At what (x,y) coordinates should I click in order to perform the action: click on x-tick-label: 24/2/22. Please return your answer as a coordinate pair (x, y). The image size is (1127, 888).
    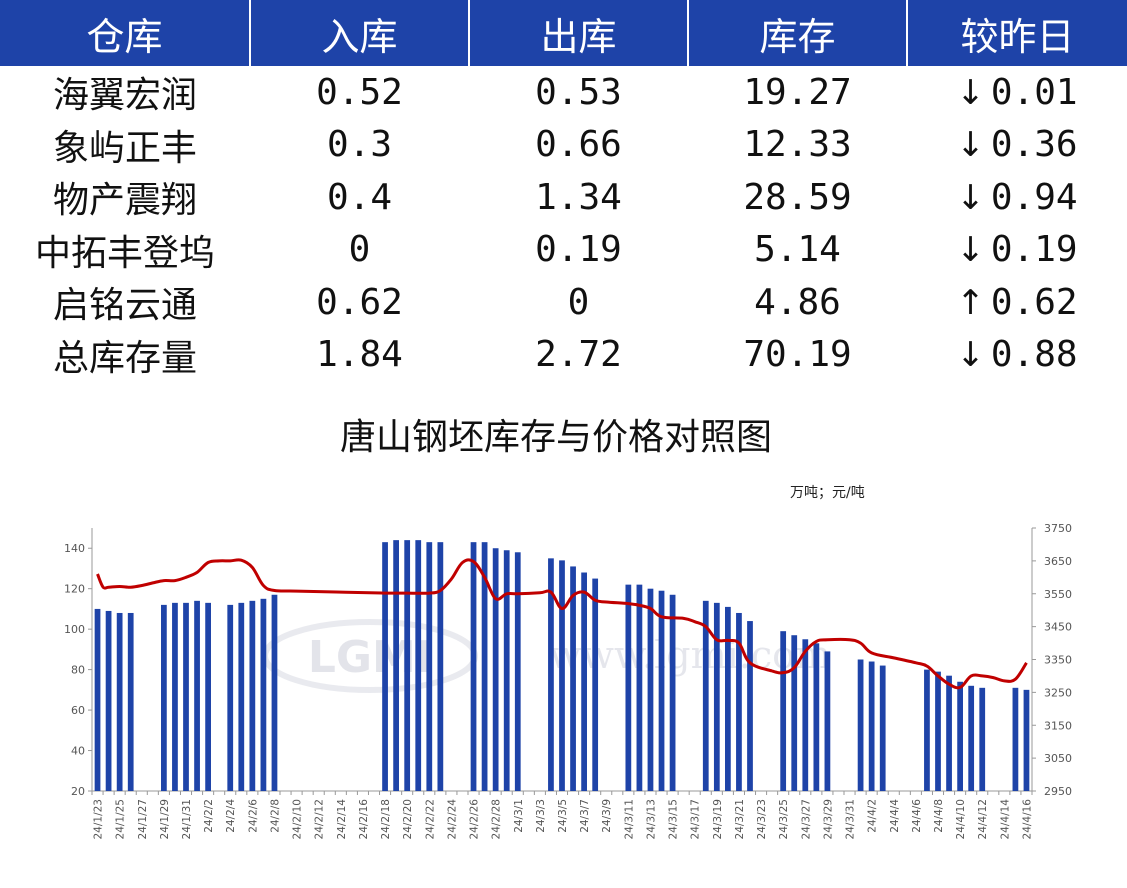
    Looking at the image, I should click on (430, 819).